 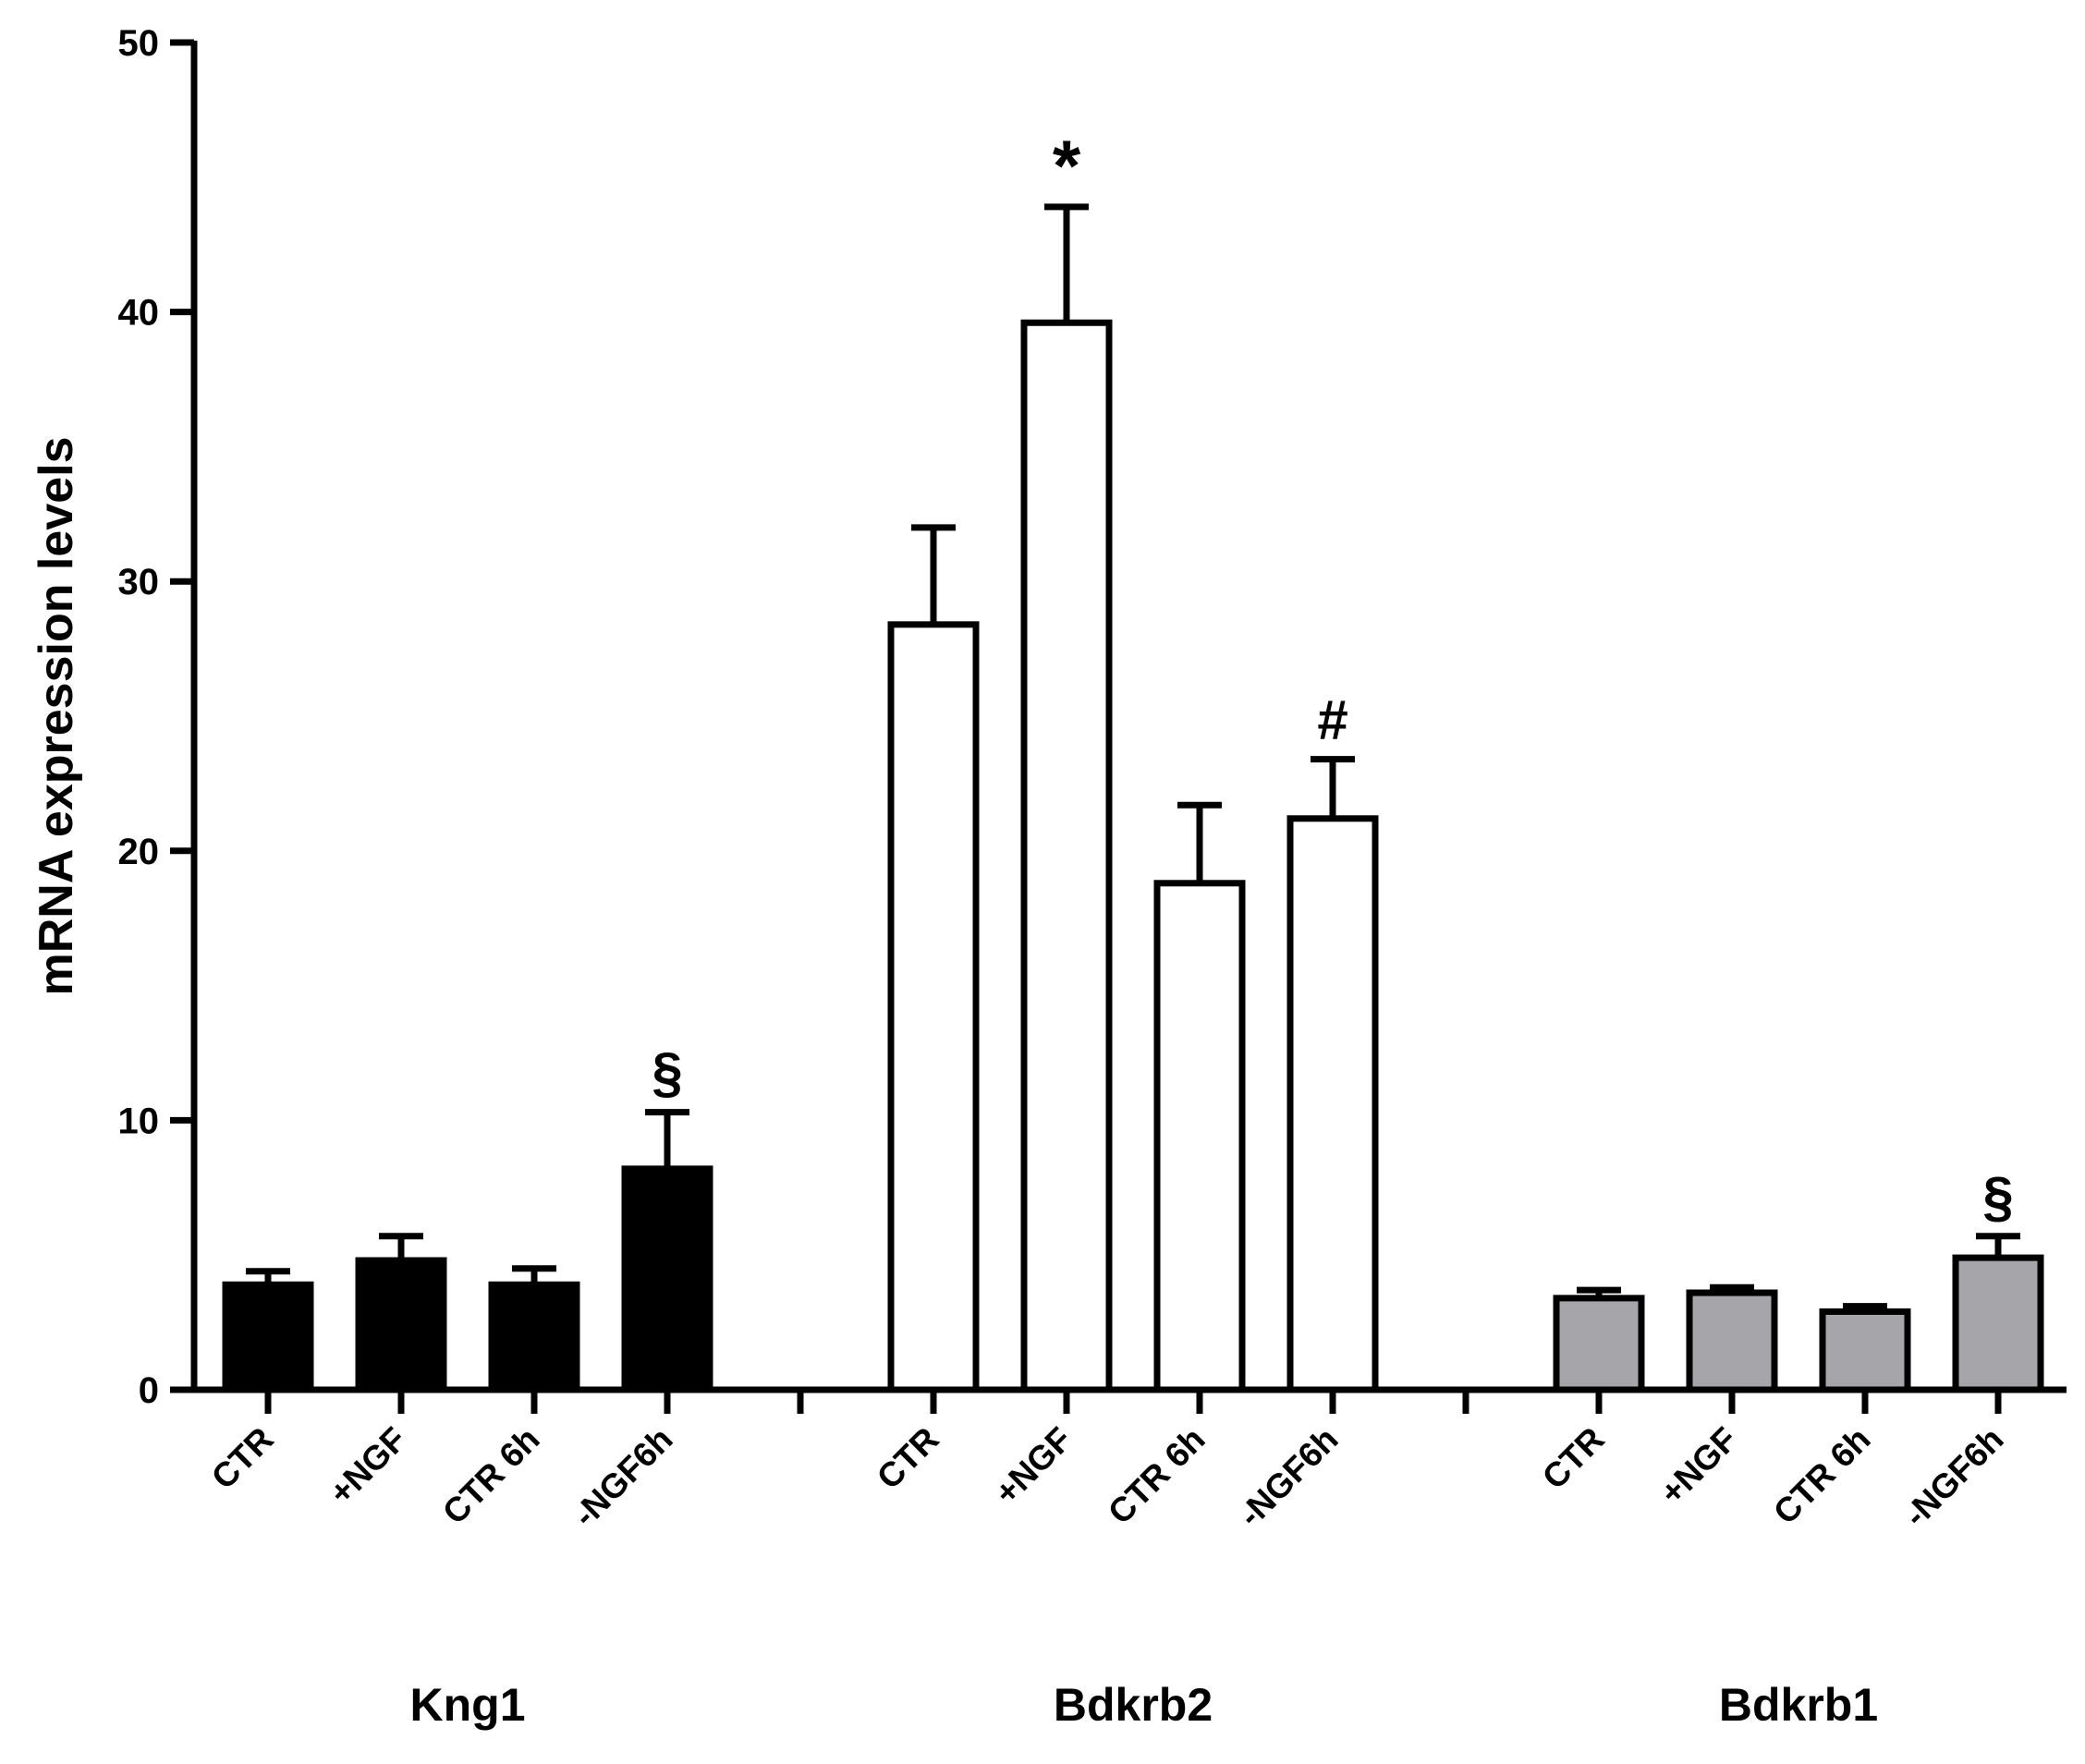 What do you see at coordinates (139, 582) in the screenshot?
I see `y-tick-label: 30` at bounding box center [139, 582].